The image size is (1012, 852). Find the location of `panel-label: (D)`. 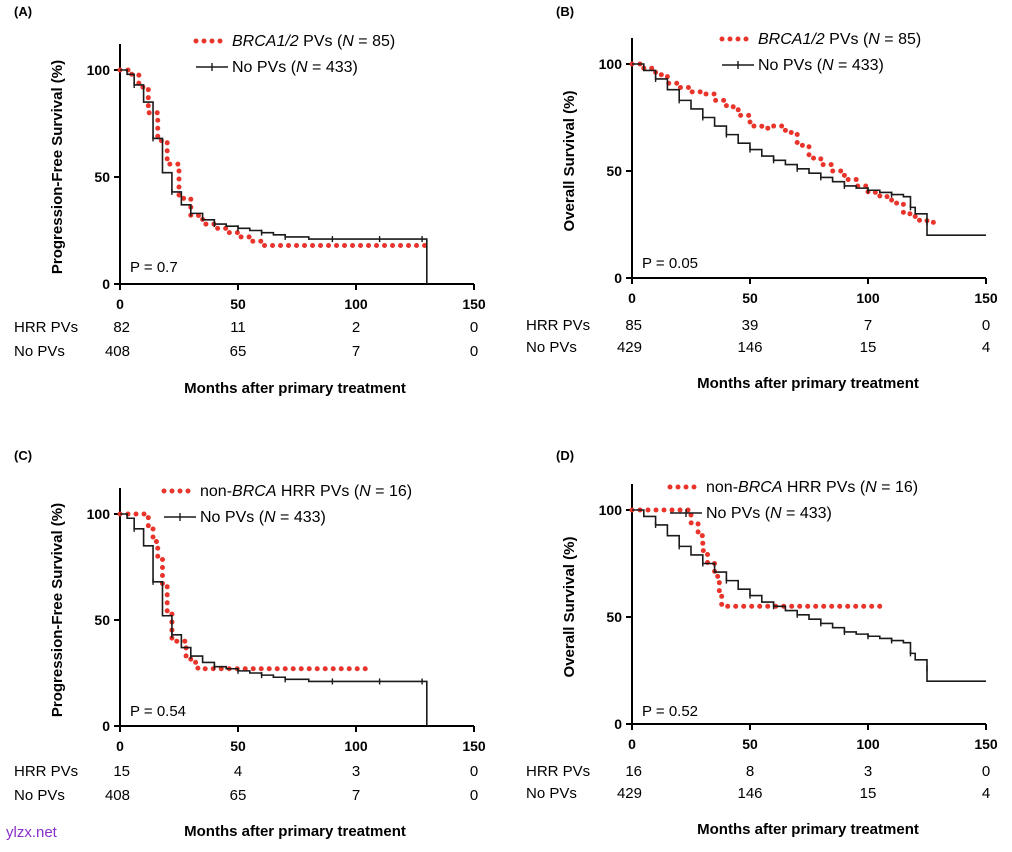

panel-label: (D) is located at coordinates (565, 455).